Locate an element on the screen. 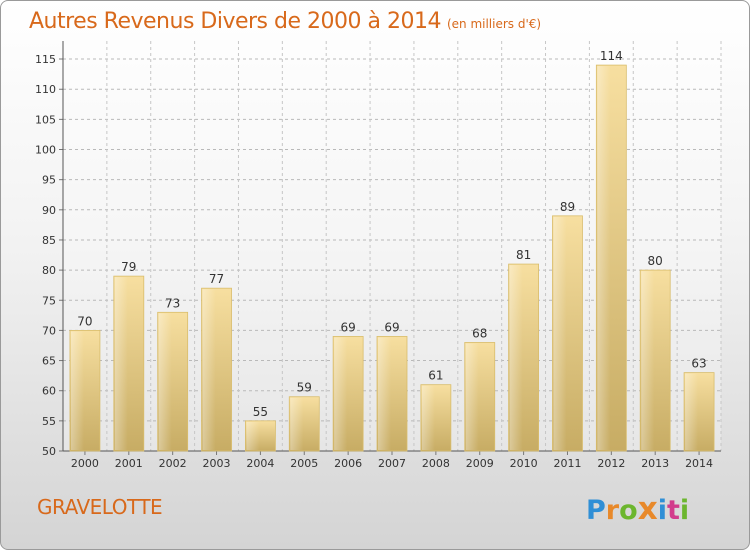  y-tick-label: 90 is located at coordinates (49, 210).